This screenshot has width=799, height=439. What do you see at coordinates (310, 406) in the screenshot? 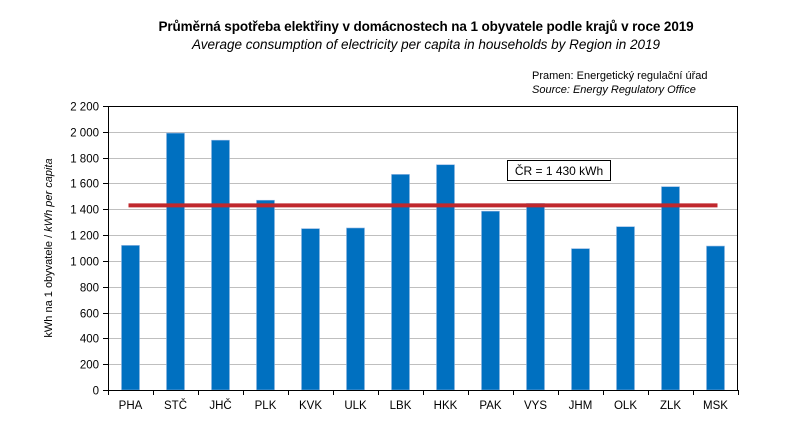
I see `x-tick-label: KVK` at bounding box center [310, 406].